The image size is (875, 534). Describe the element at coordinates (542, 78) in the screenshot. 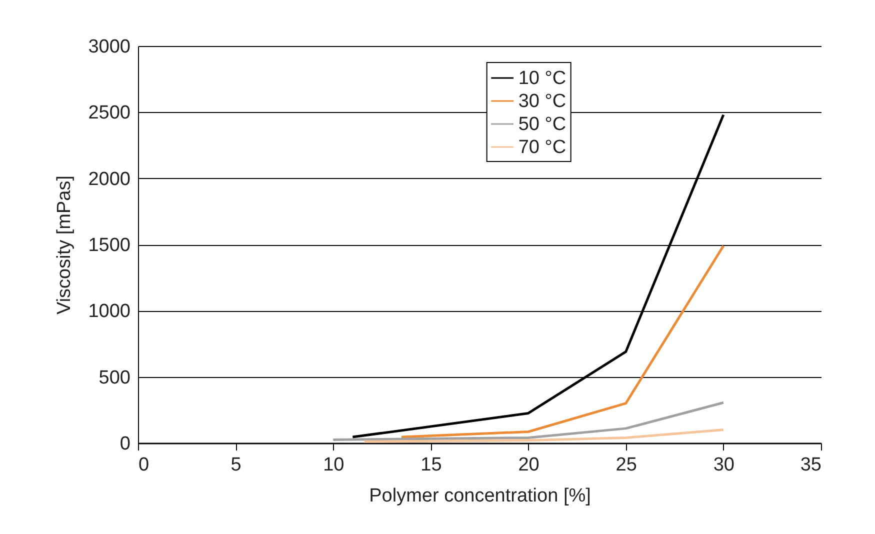

I see `legend-label: 10 °C` at that location.